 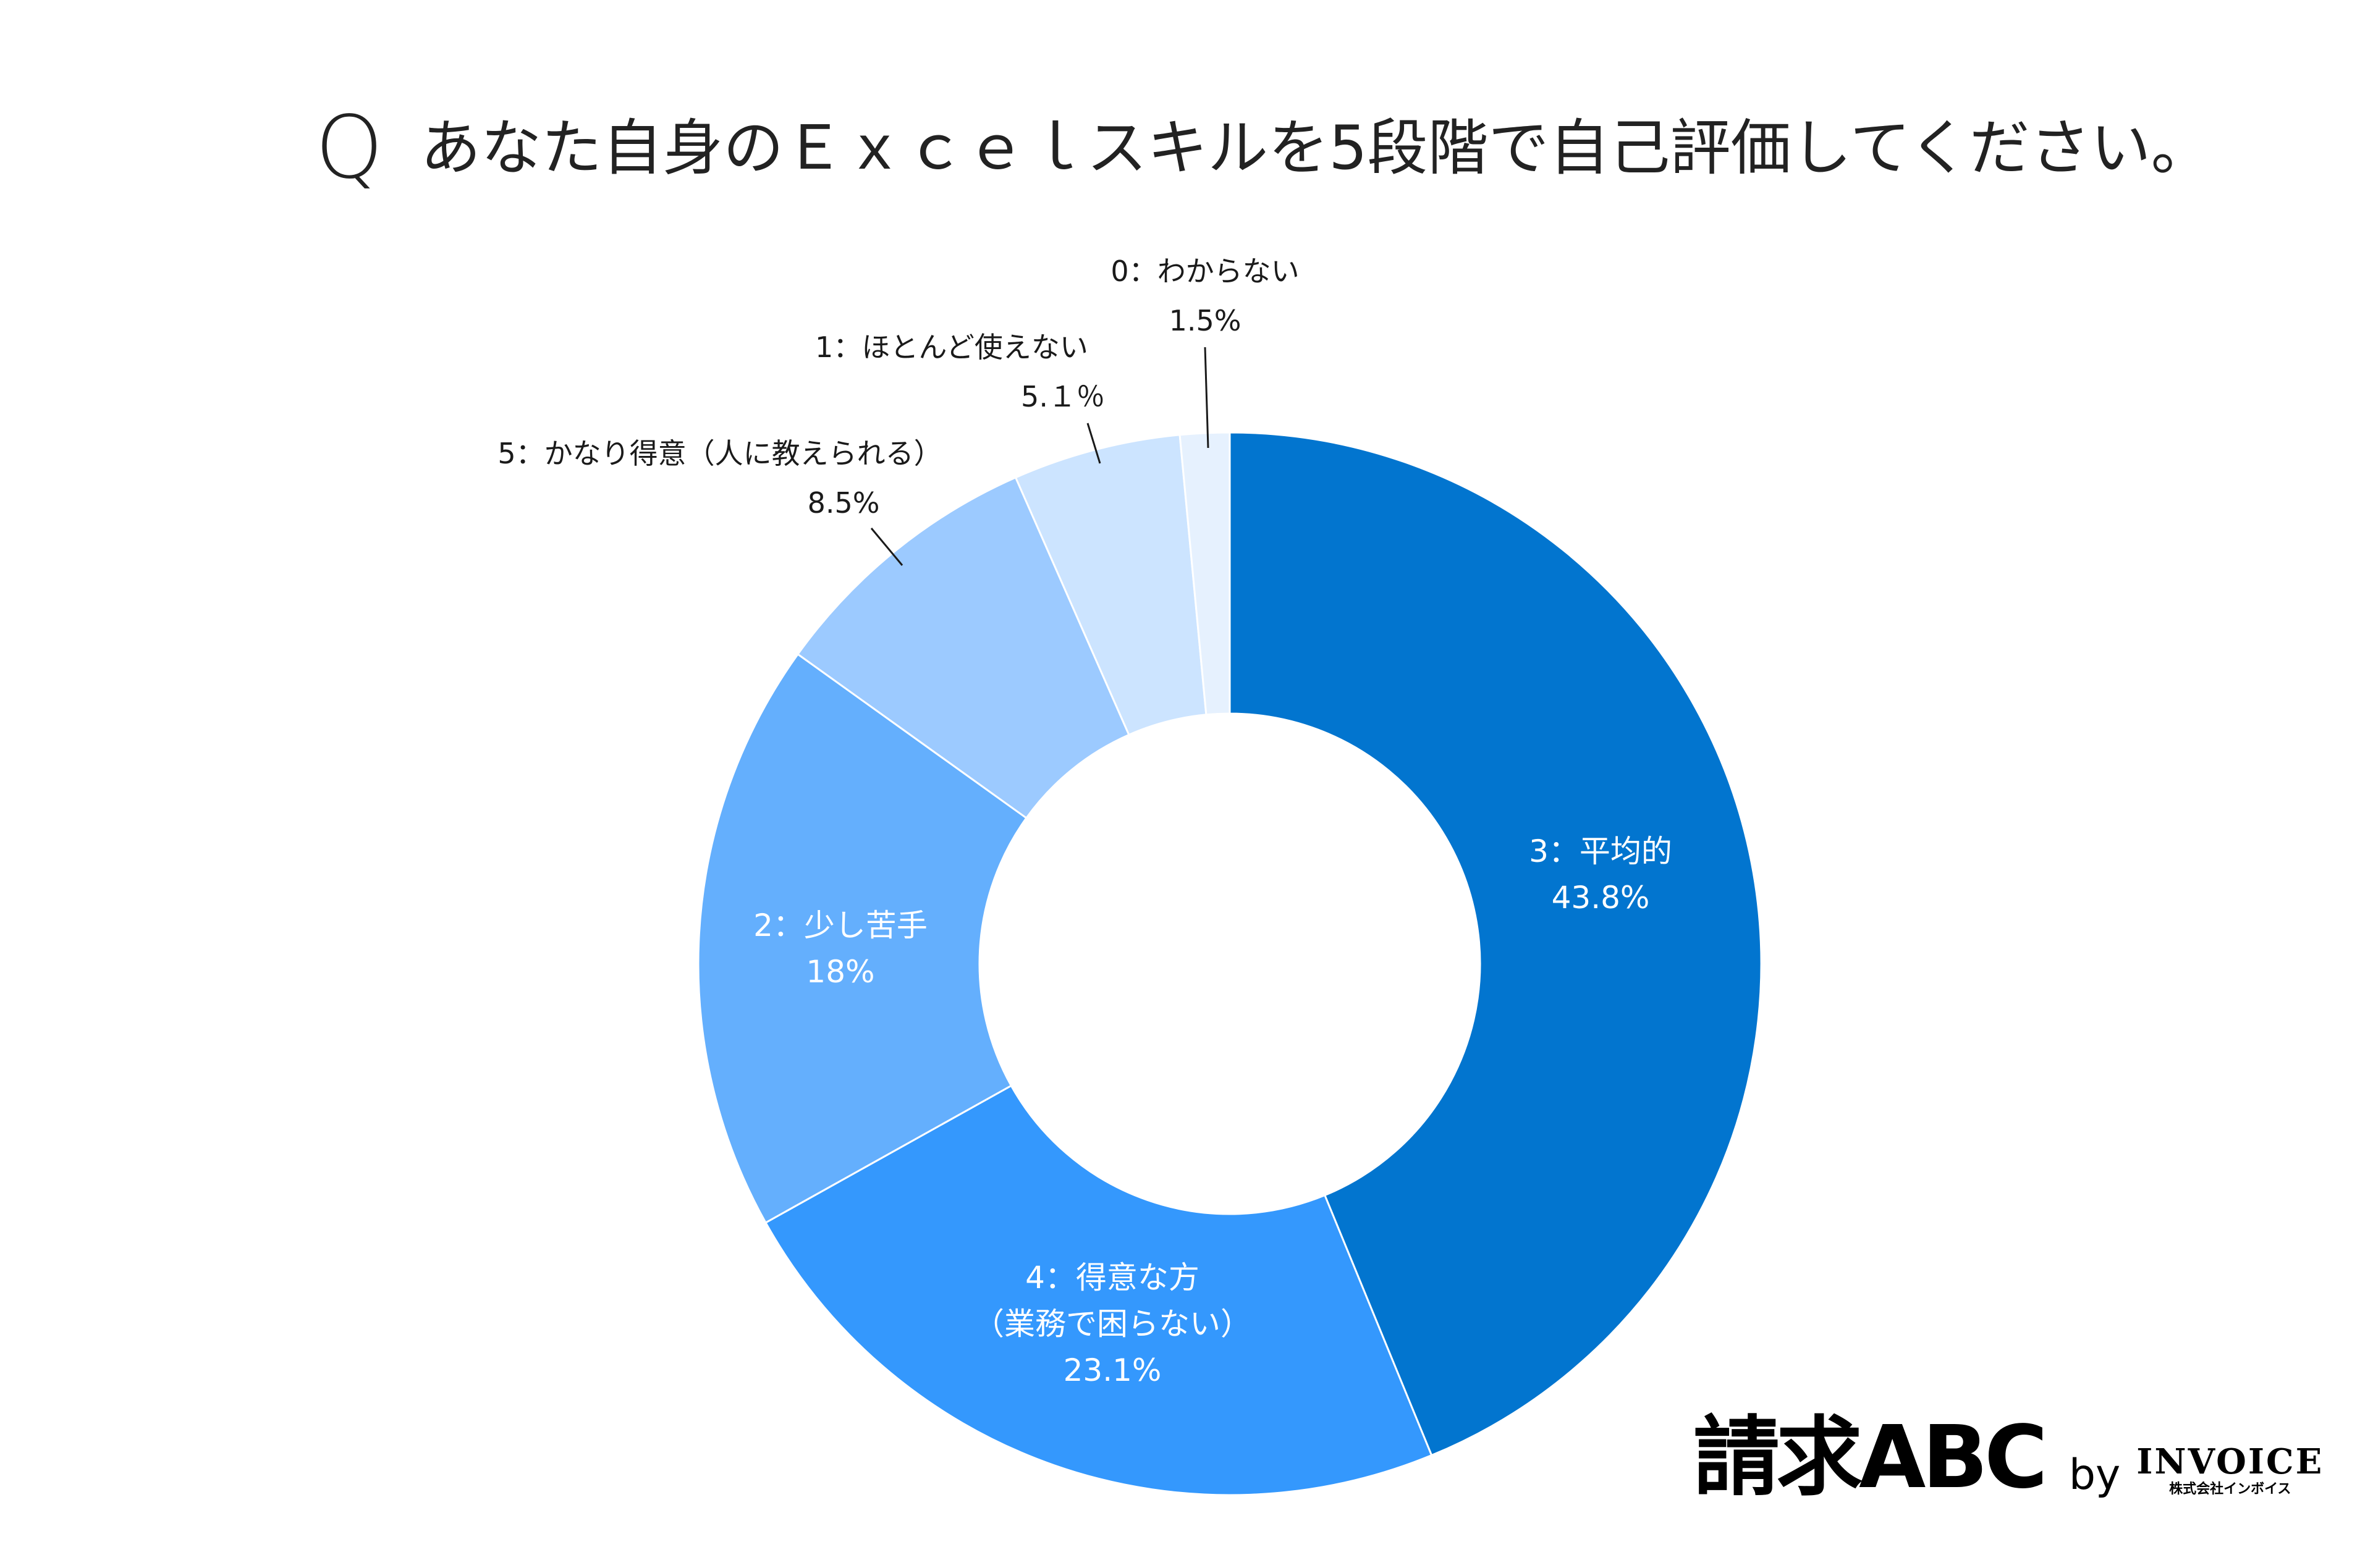 I want to click on brand-company-sub: 株式会社インボイス, so click(x=2230, y=1489).